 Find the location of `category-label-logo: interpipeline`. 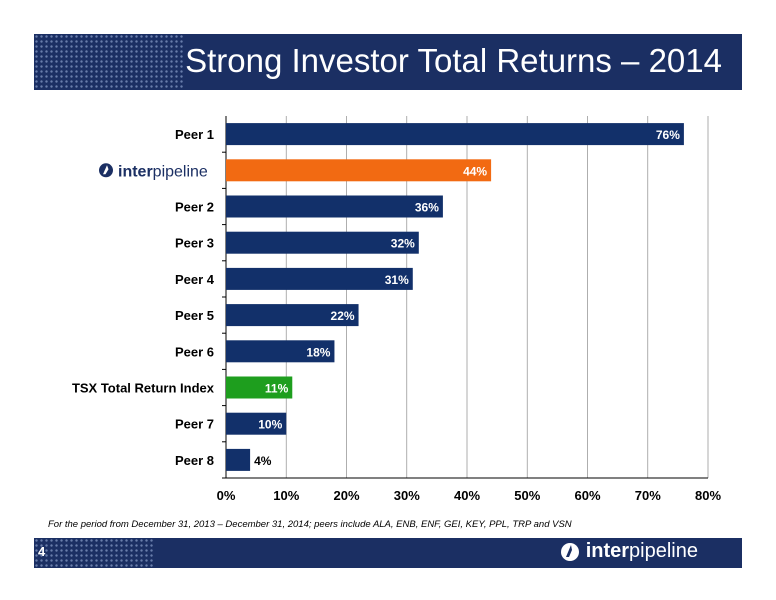

category-label-logo: interpipeline is located at coordinates (153, 171).